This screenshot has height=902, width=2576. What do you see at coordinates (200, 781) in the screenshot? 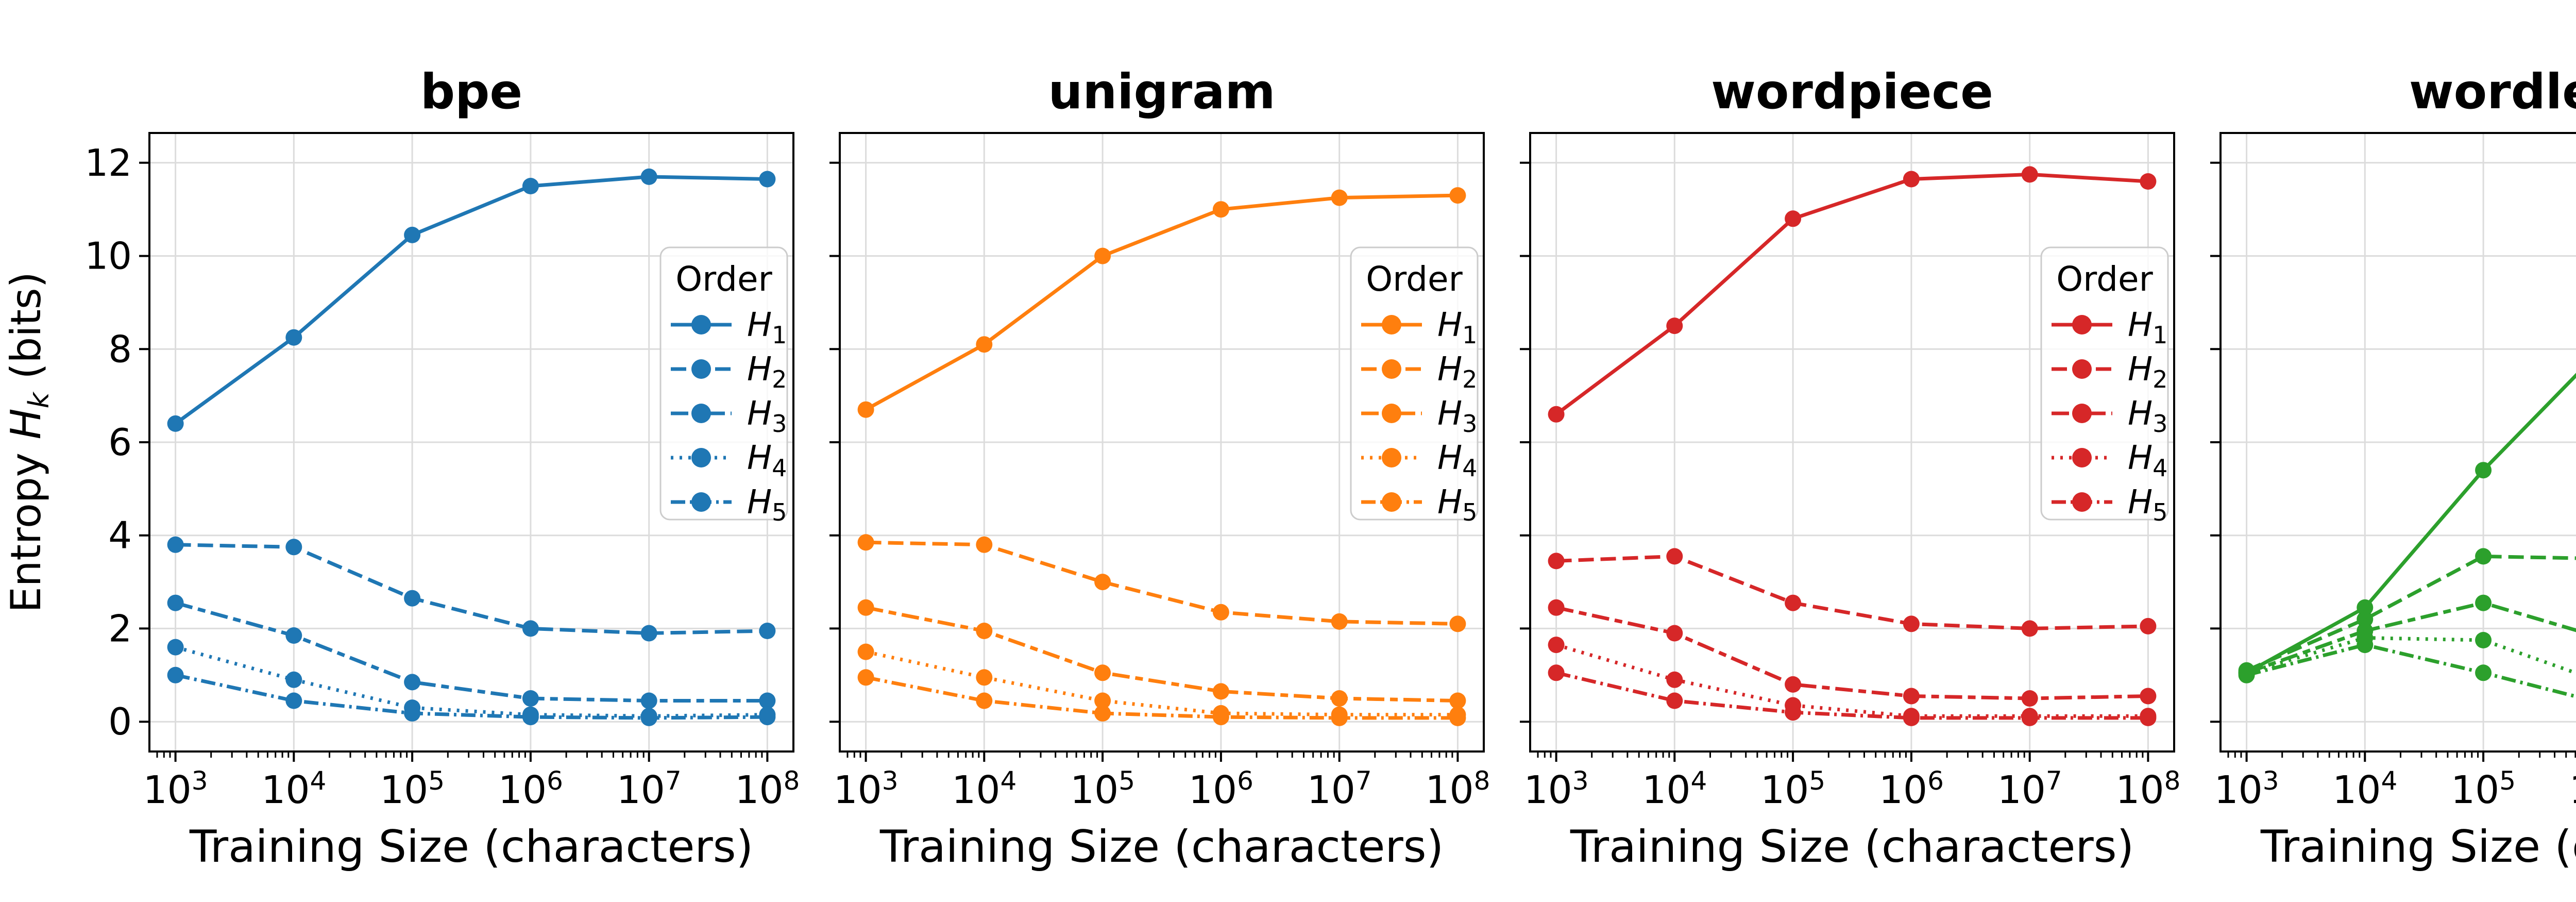
I see `x-tick-label-exponent: 3` at bounding box center [200, 781].